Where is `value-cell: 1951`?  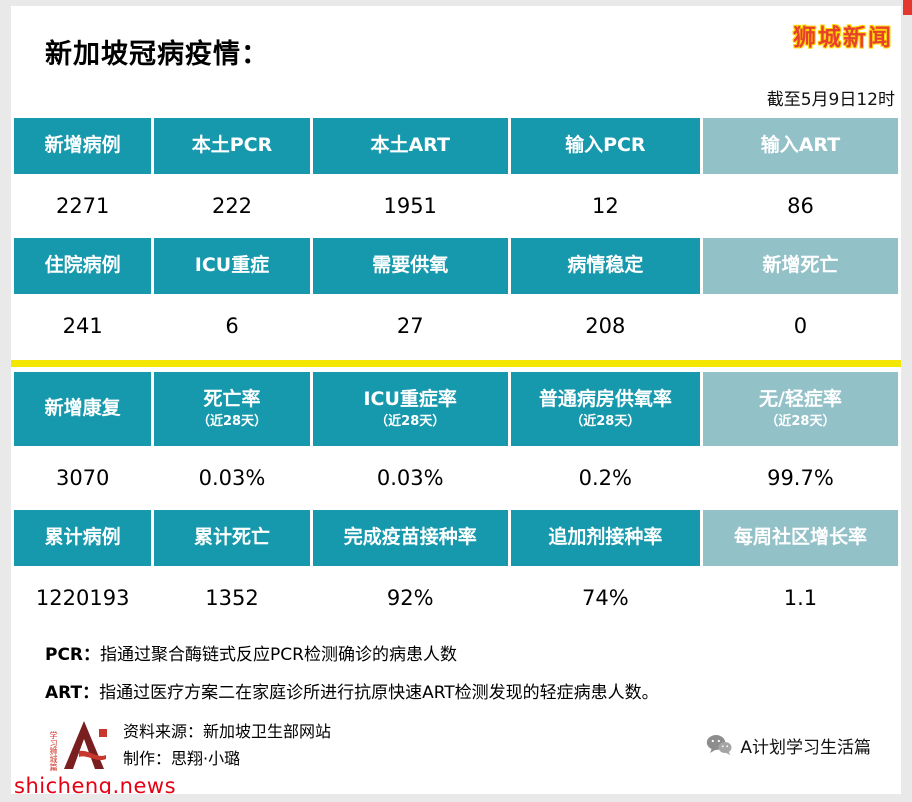 value-cell: 1951 is located at coordinates (410, 206).